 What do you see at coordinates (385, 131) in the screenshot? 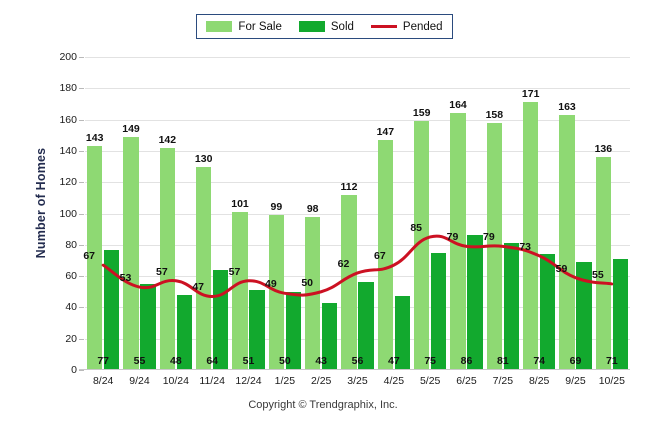
I see `bar-label-for-sale: 147` at bounding box center [385, 131].